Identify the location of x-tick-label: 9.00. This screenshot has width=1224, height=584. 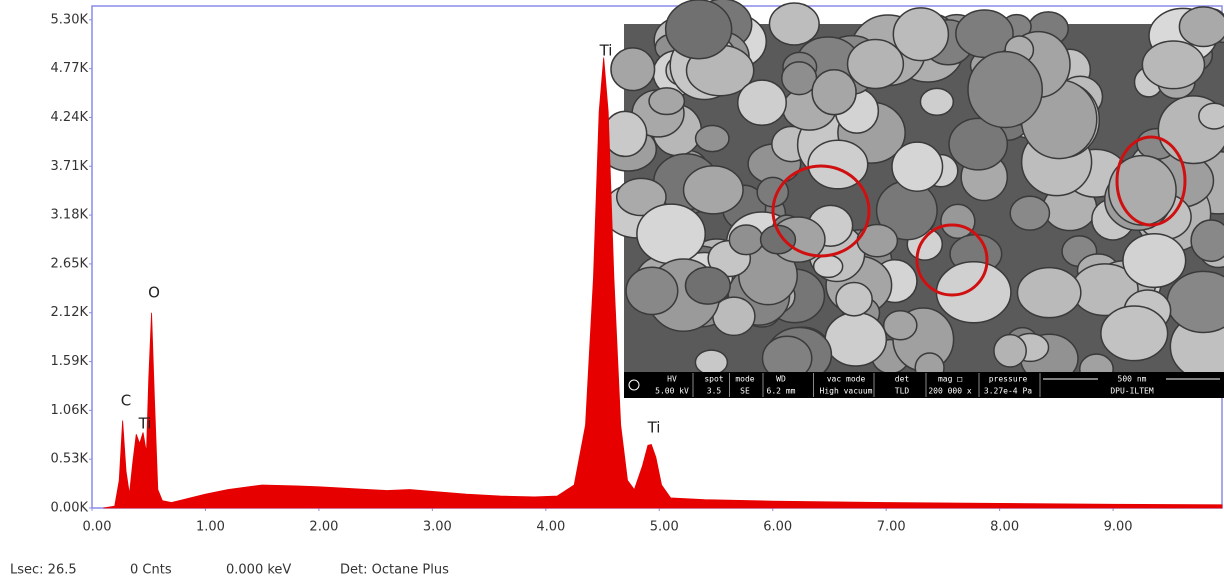
(1118, 527).